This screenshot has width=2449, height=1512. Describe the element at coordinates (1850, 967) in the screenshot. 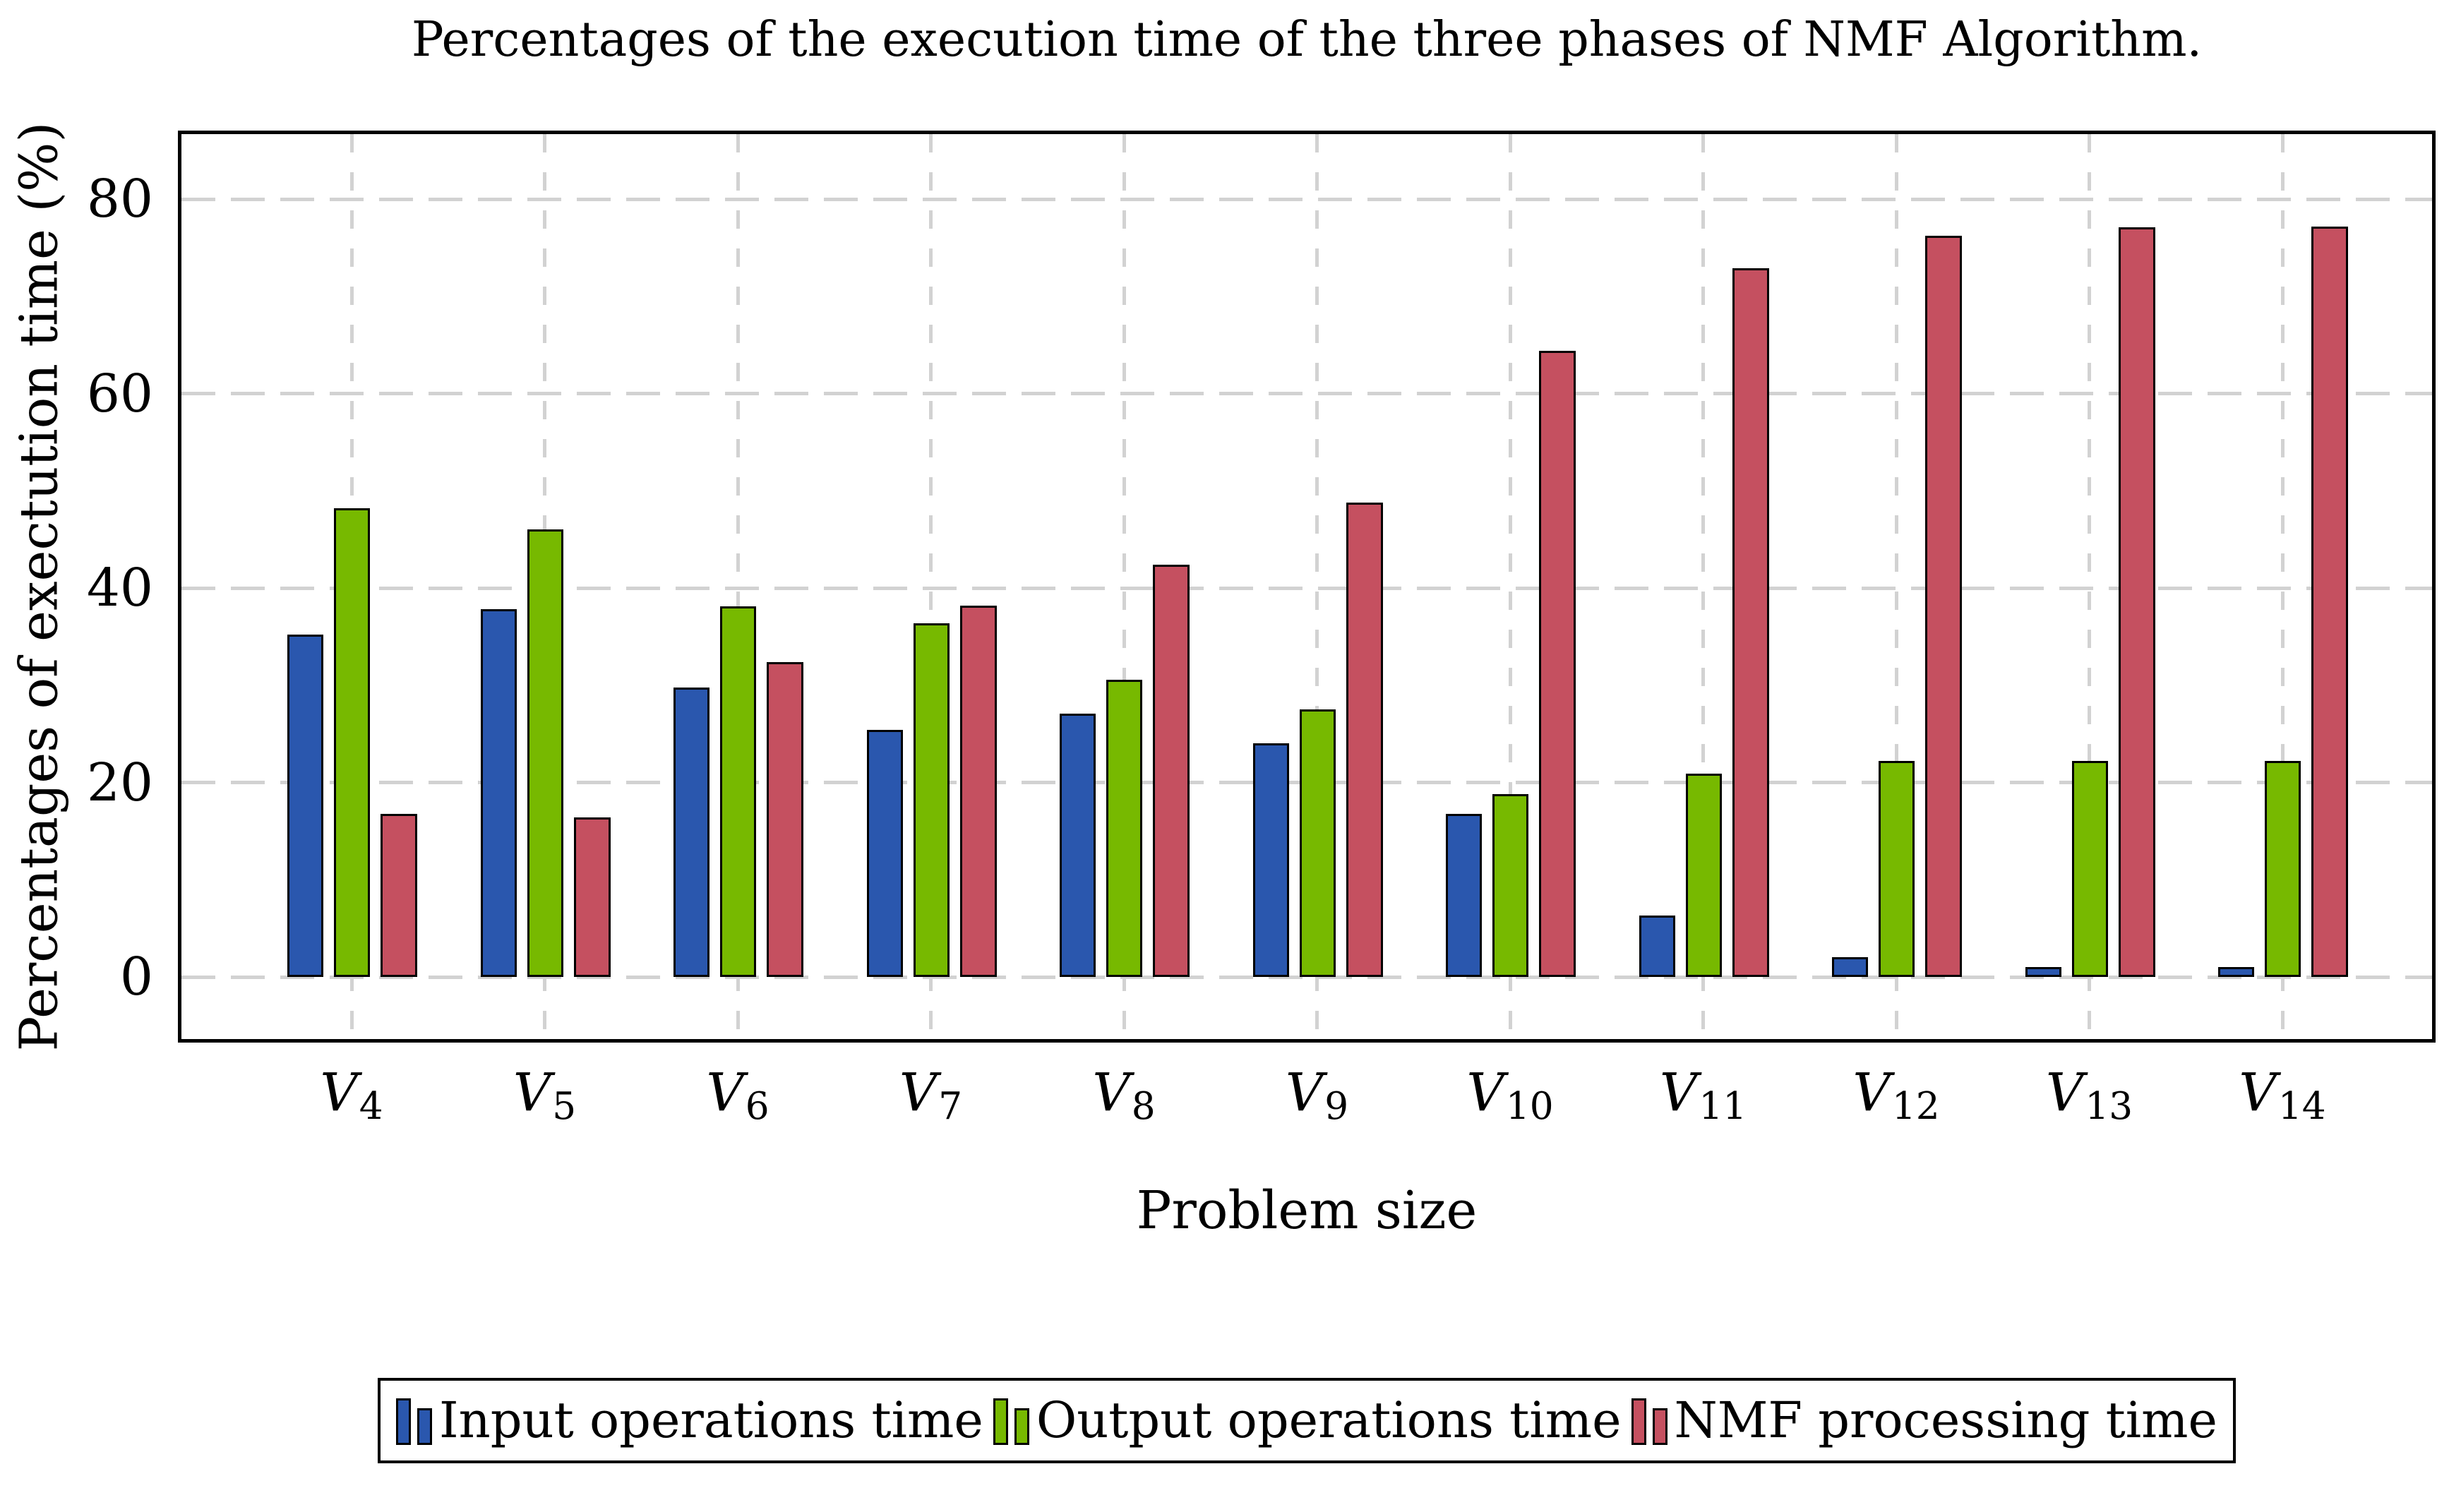

I see `bar-input-operations-time-V12` at that location.